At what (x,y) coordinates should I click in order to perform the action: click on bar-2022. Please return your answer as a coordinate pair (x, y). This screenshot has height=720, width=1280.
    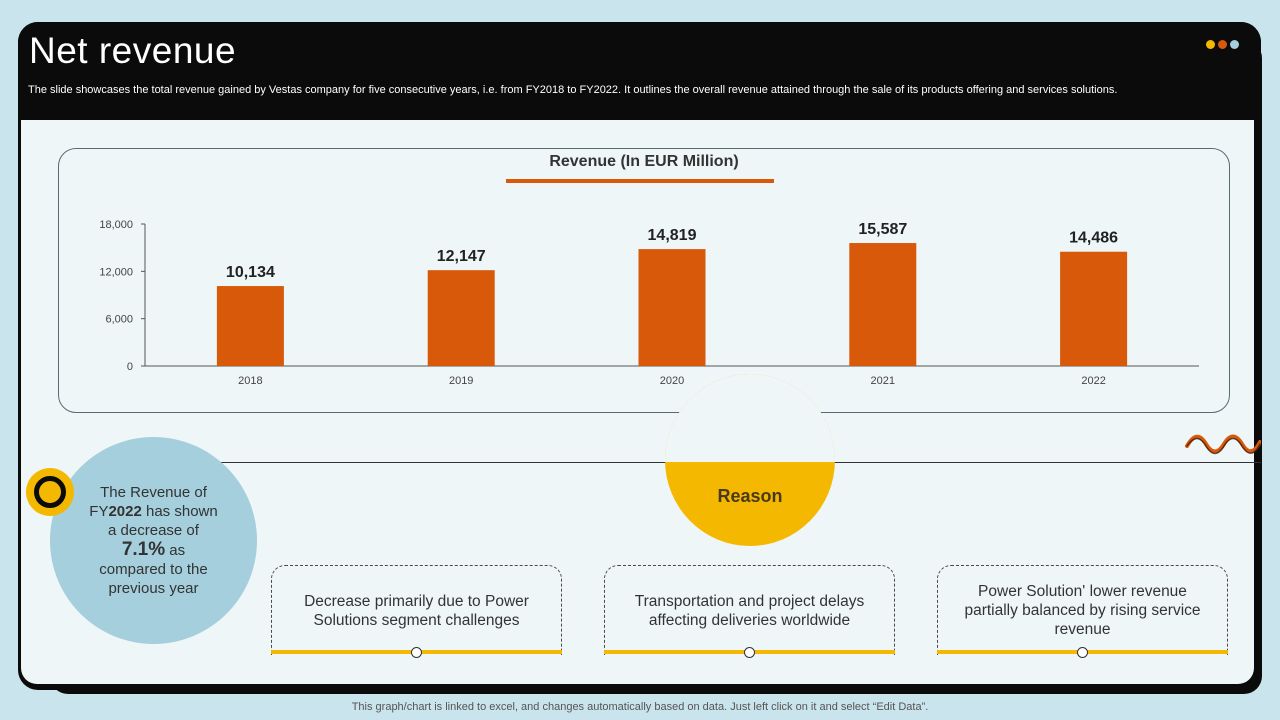
    Looking at the image, I should click on (1094, 308).